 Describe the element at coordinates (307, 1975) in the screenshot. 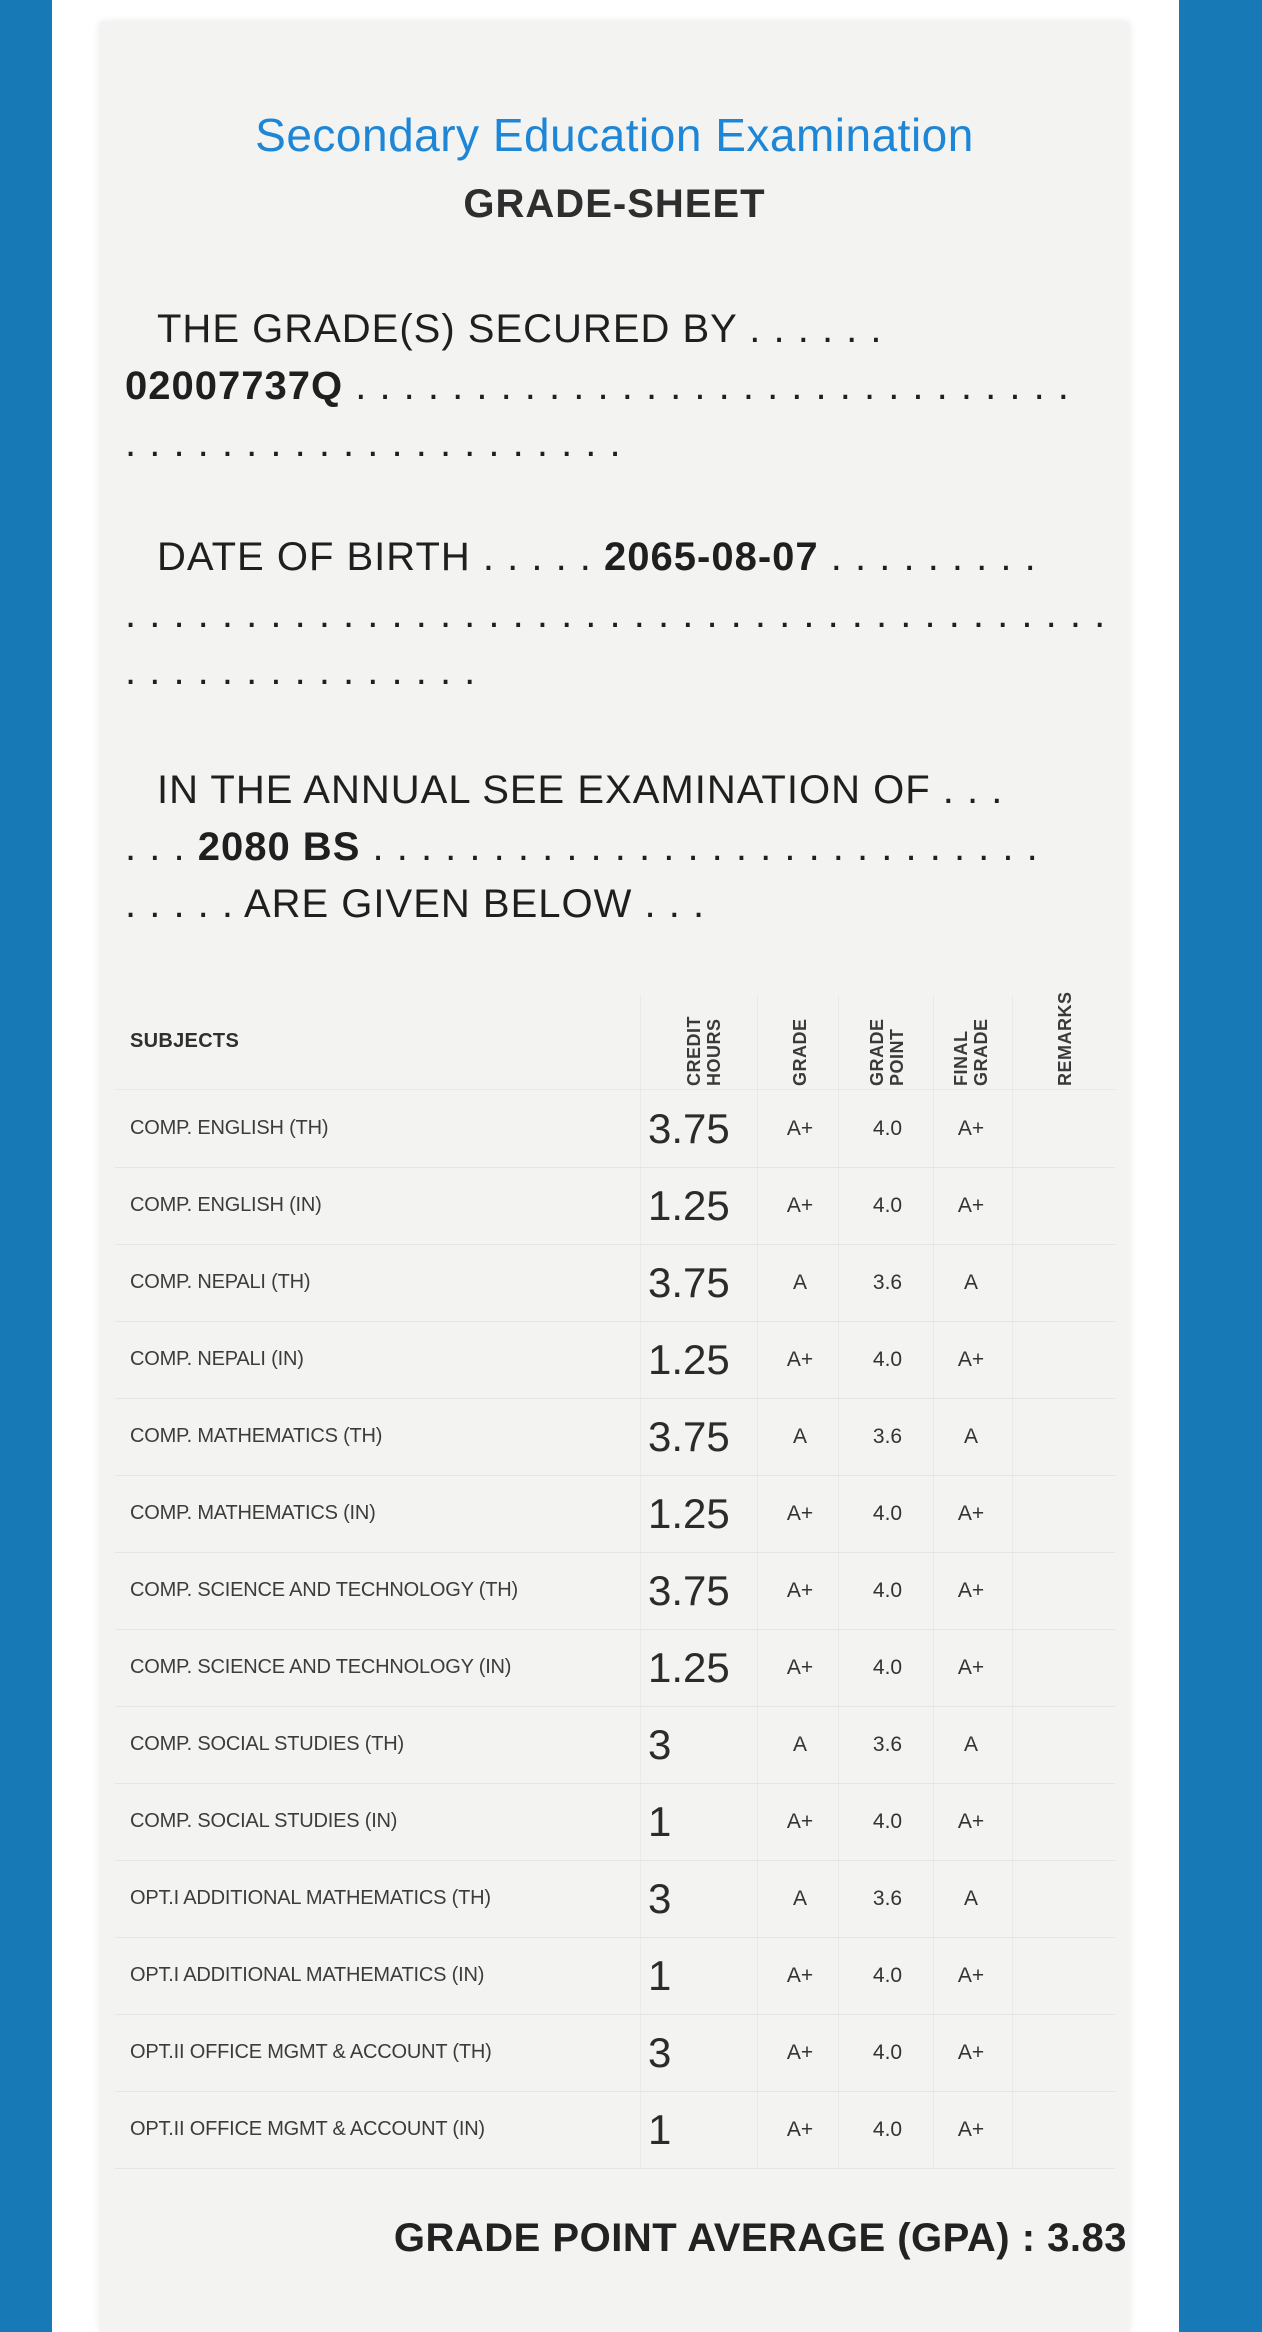

I see `subject-cell: OPT.I ADDITIONAL MATHEMATICS (IN)` at that location.